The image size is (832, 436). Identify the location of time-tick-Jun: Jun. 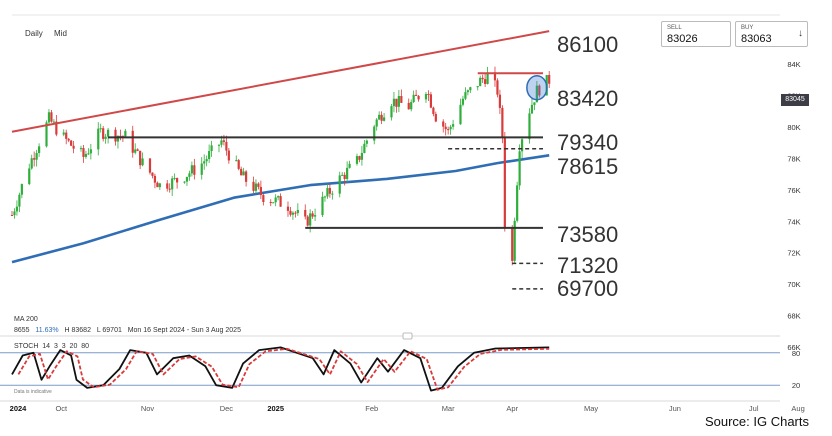
(675, 408).